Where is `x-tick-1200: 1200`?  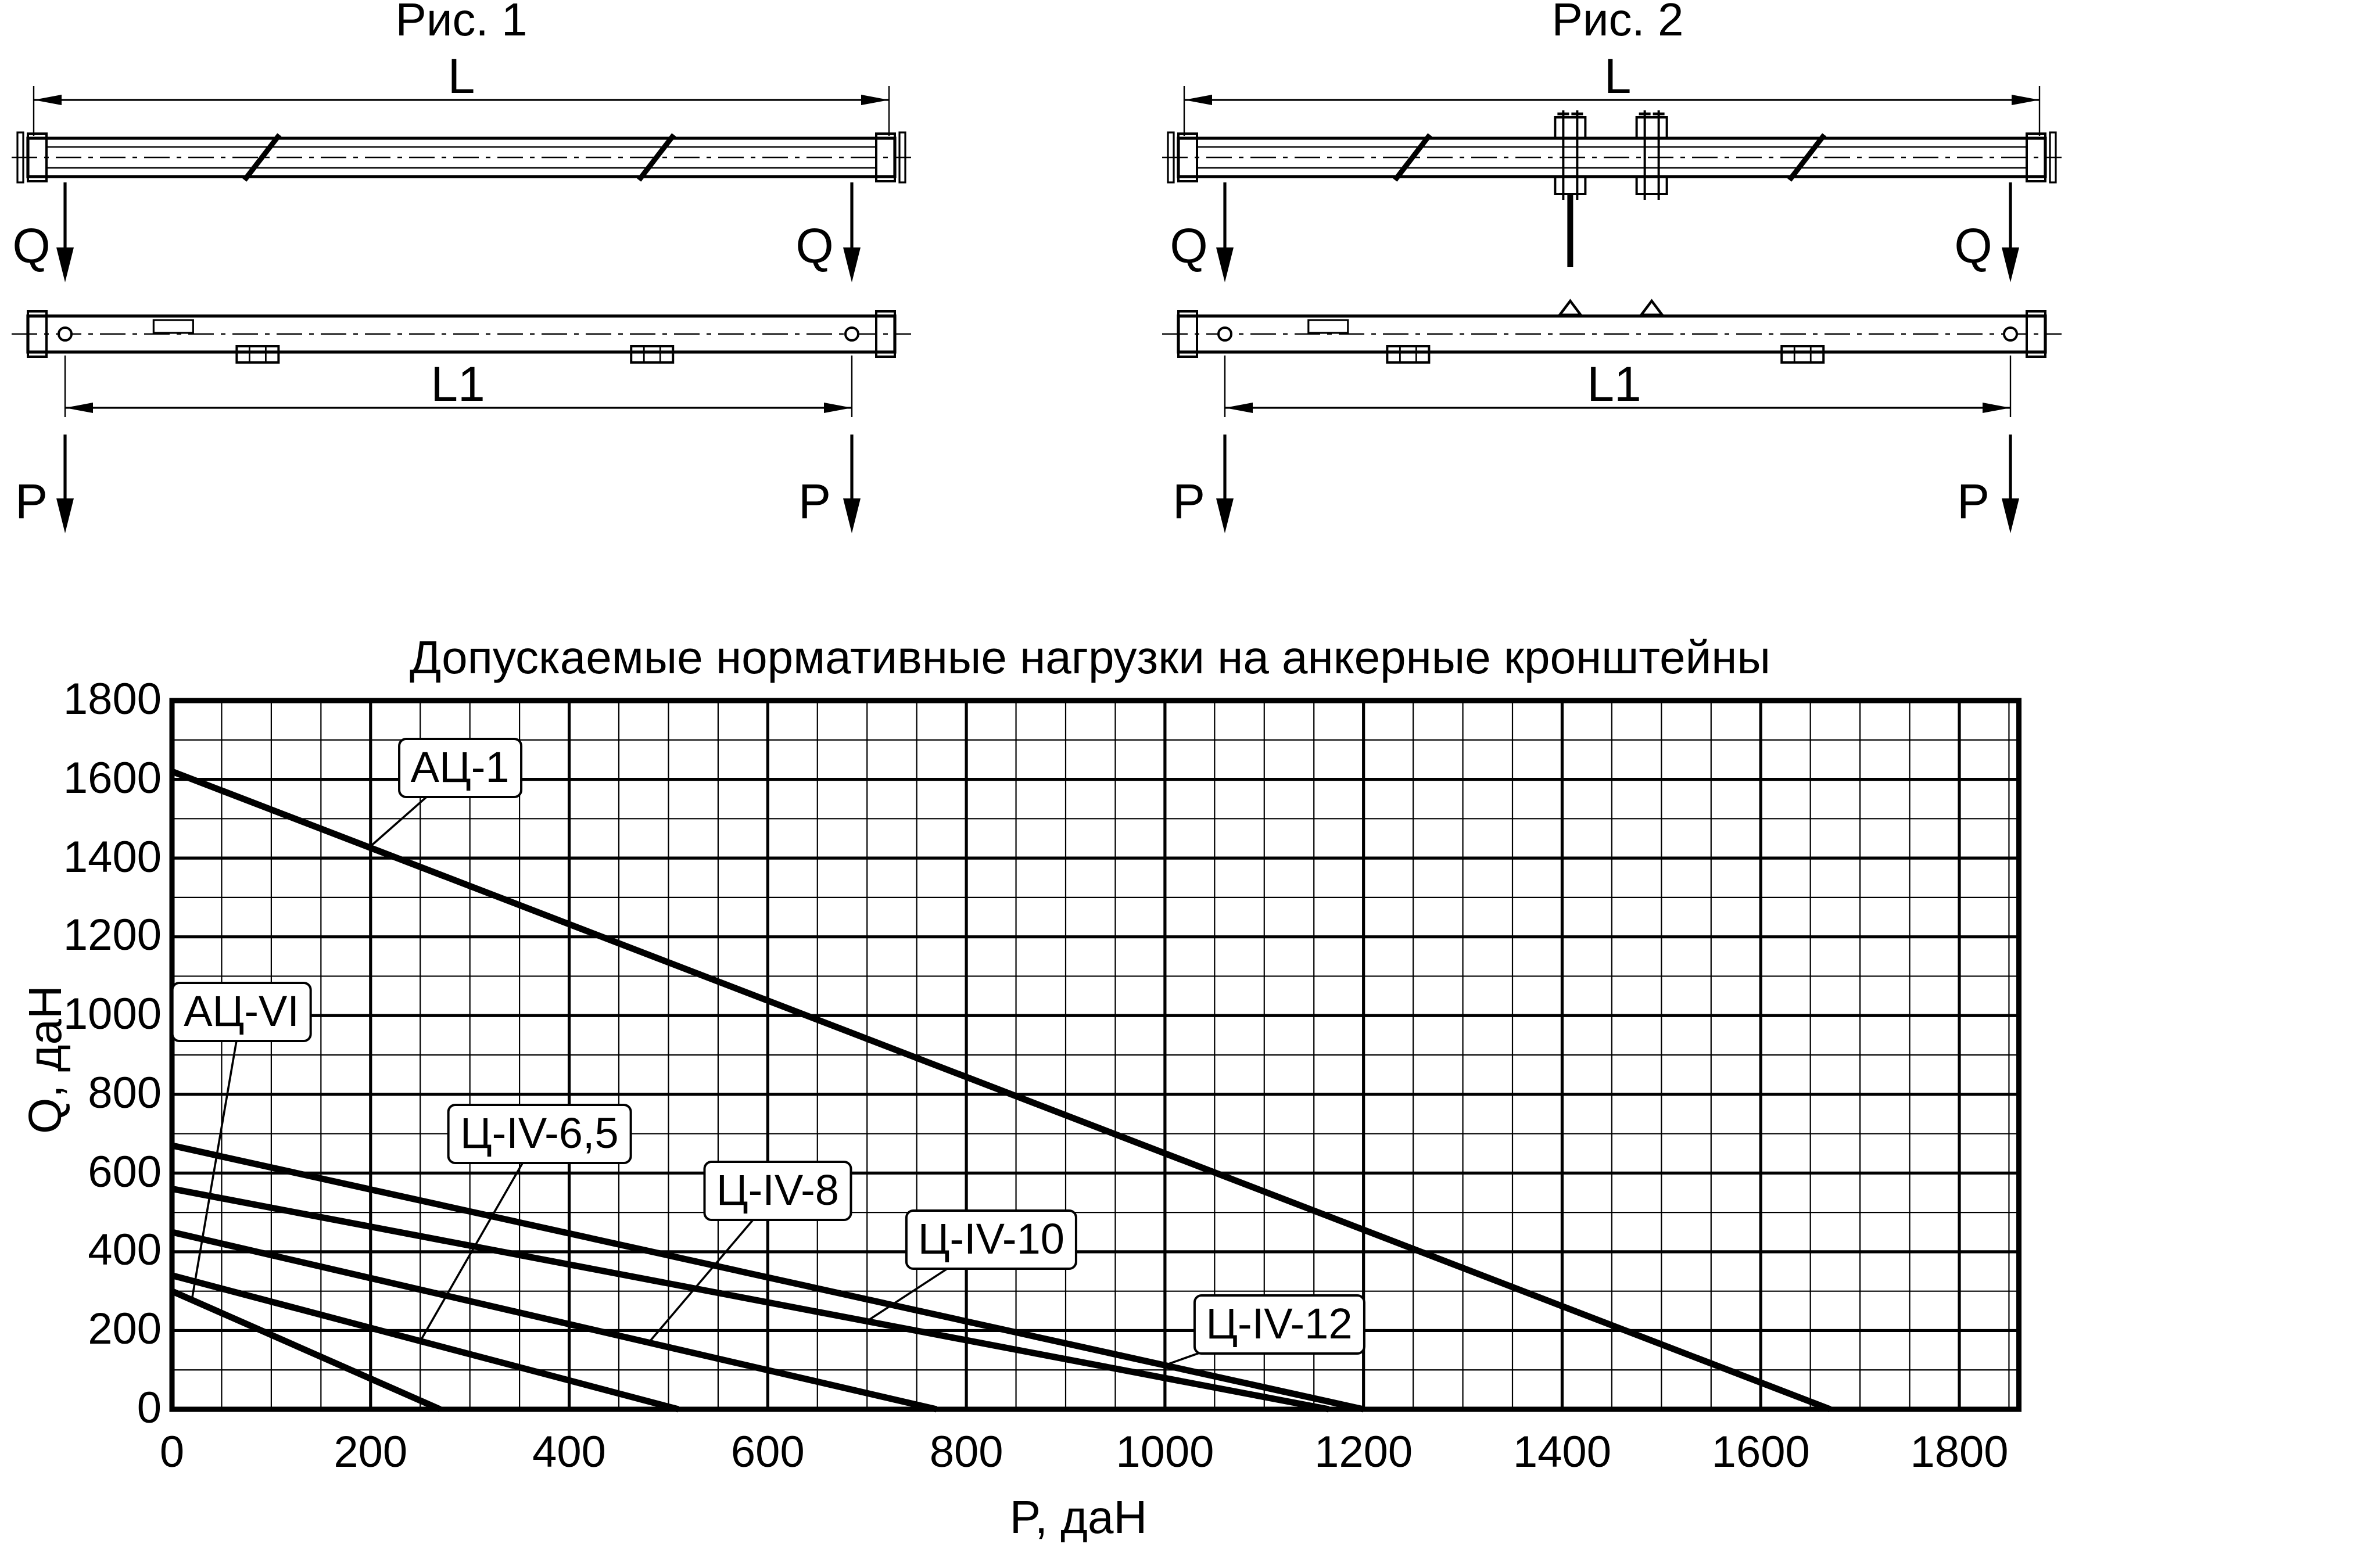 x-tick-1200: 1200 is located at coordinates (1364, 1452).